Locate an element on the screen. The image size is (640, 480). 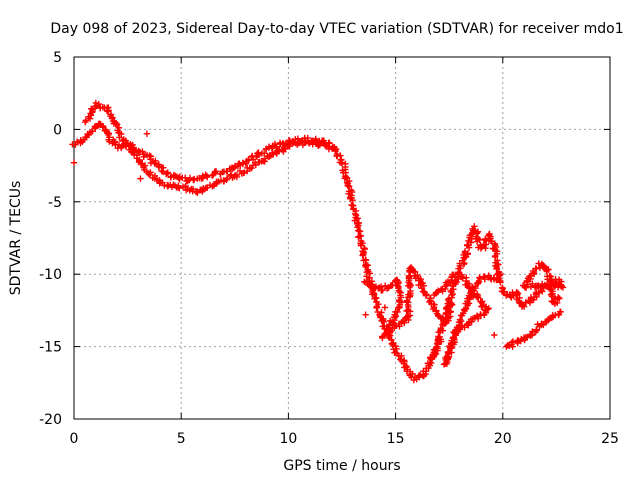
y-axis-label: SDTVAR / TECUs is located at coordinates (16, 238).